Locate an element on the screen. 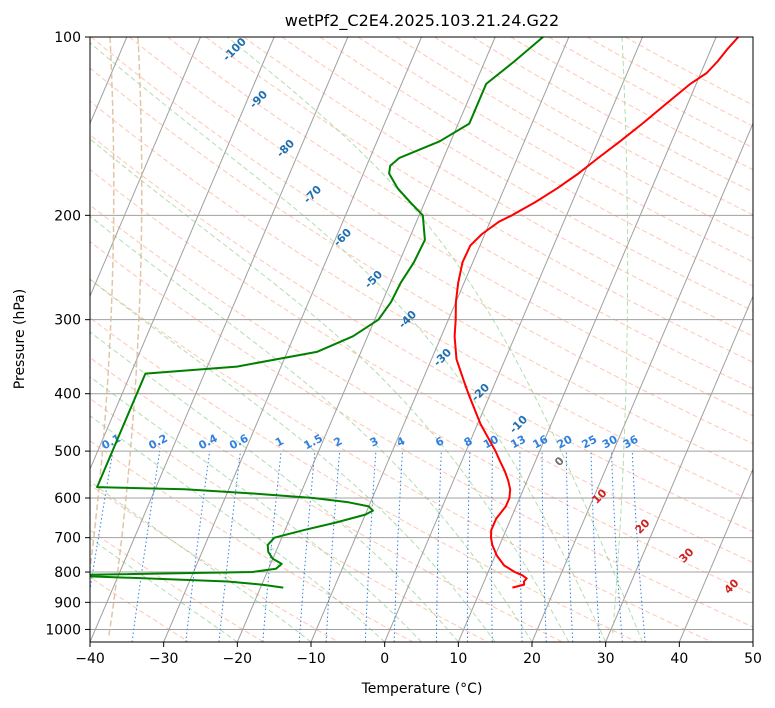 The width and height of the screenshot is (775, 708). moist-adiabat-label: -10 is located at coordinates (518, 424).